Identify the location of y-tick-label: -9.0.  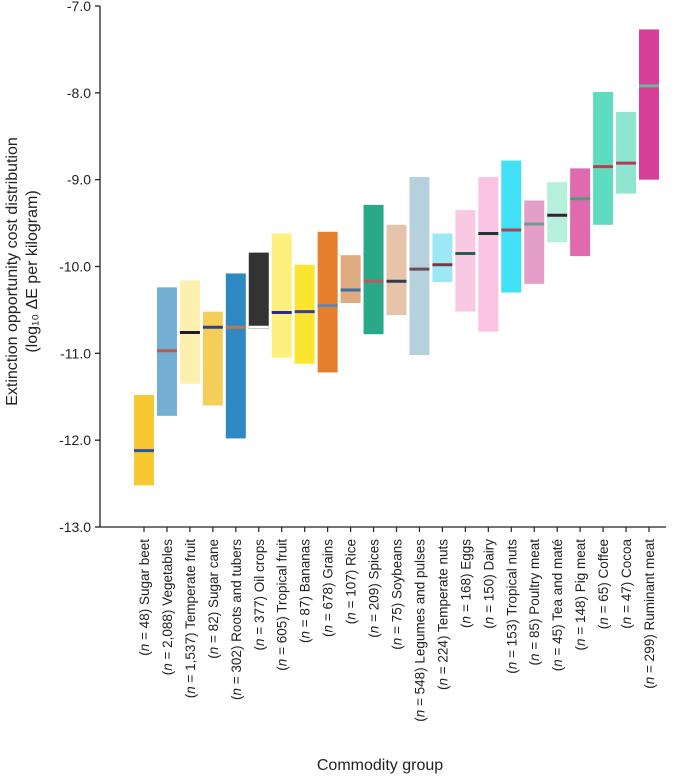
(79, 180).